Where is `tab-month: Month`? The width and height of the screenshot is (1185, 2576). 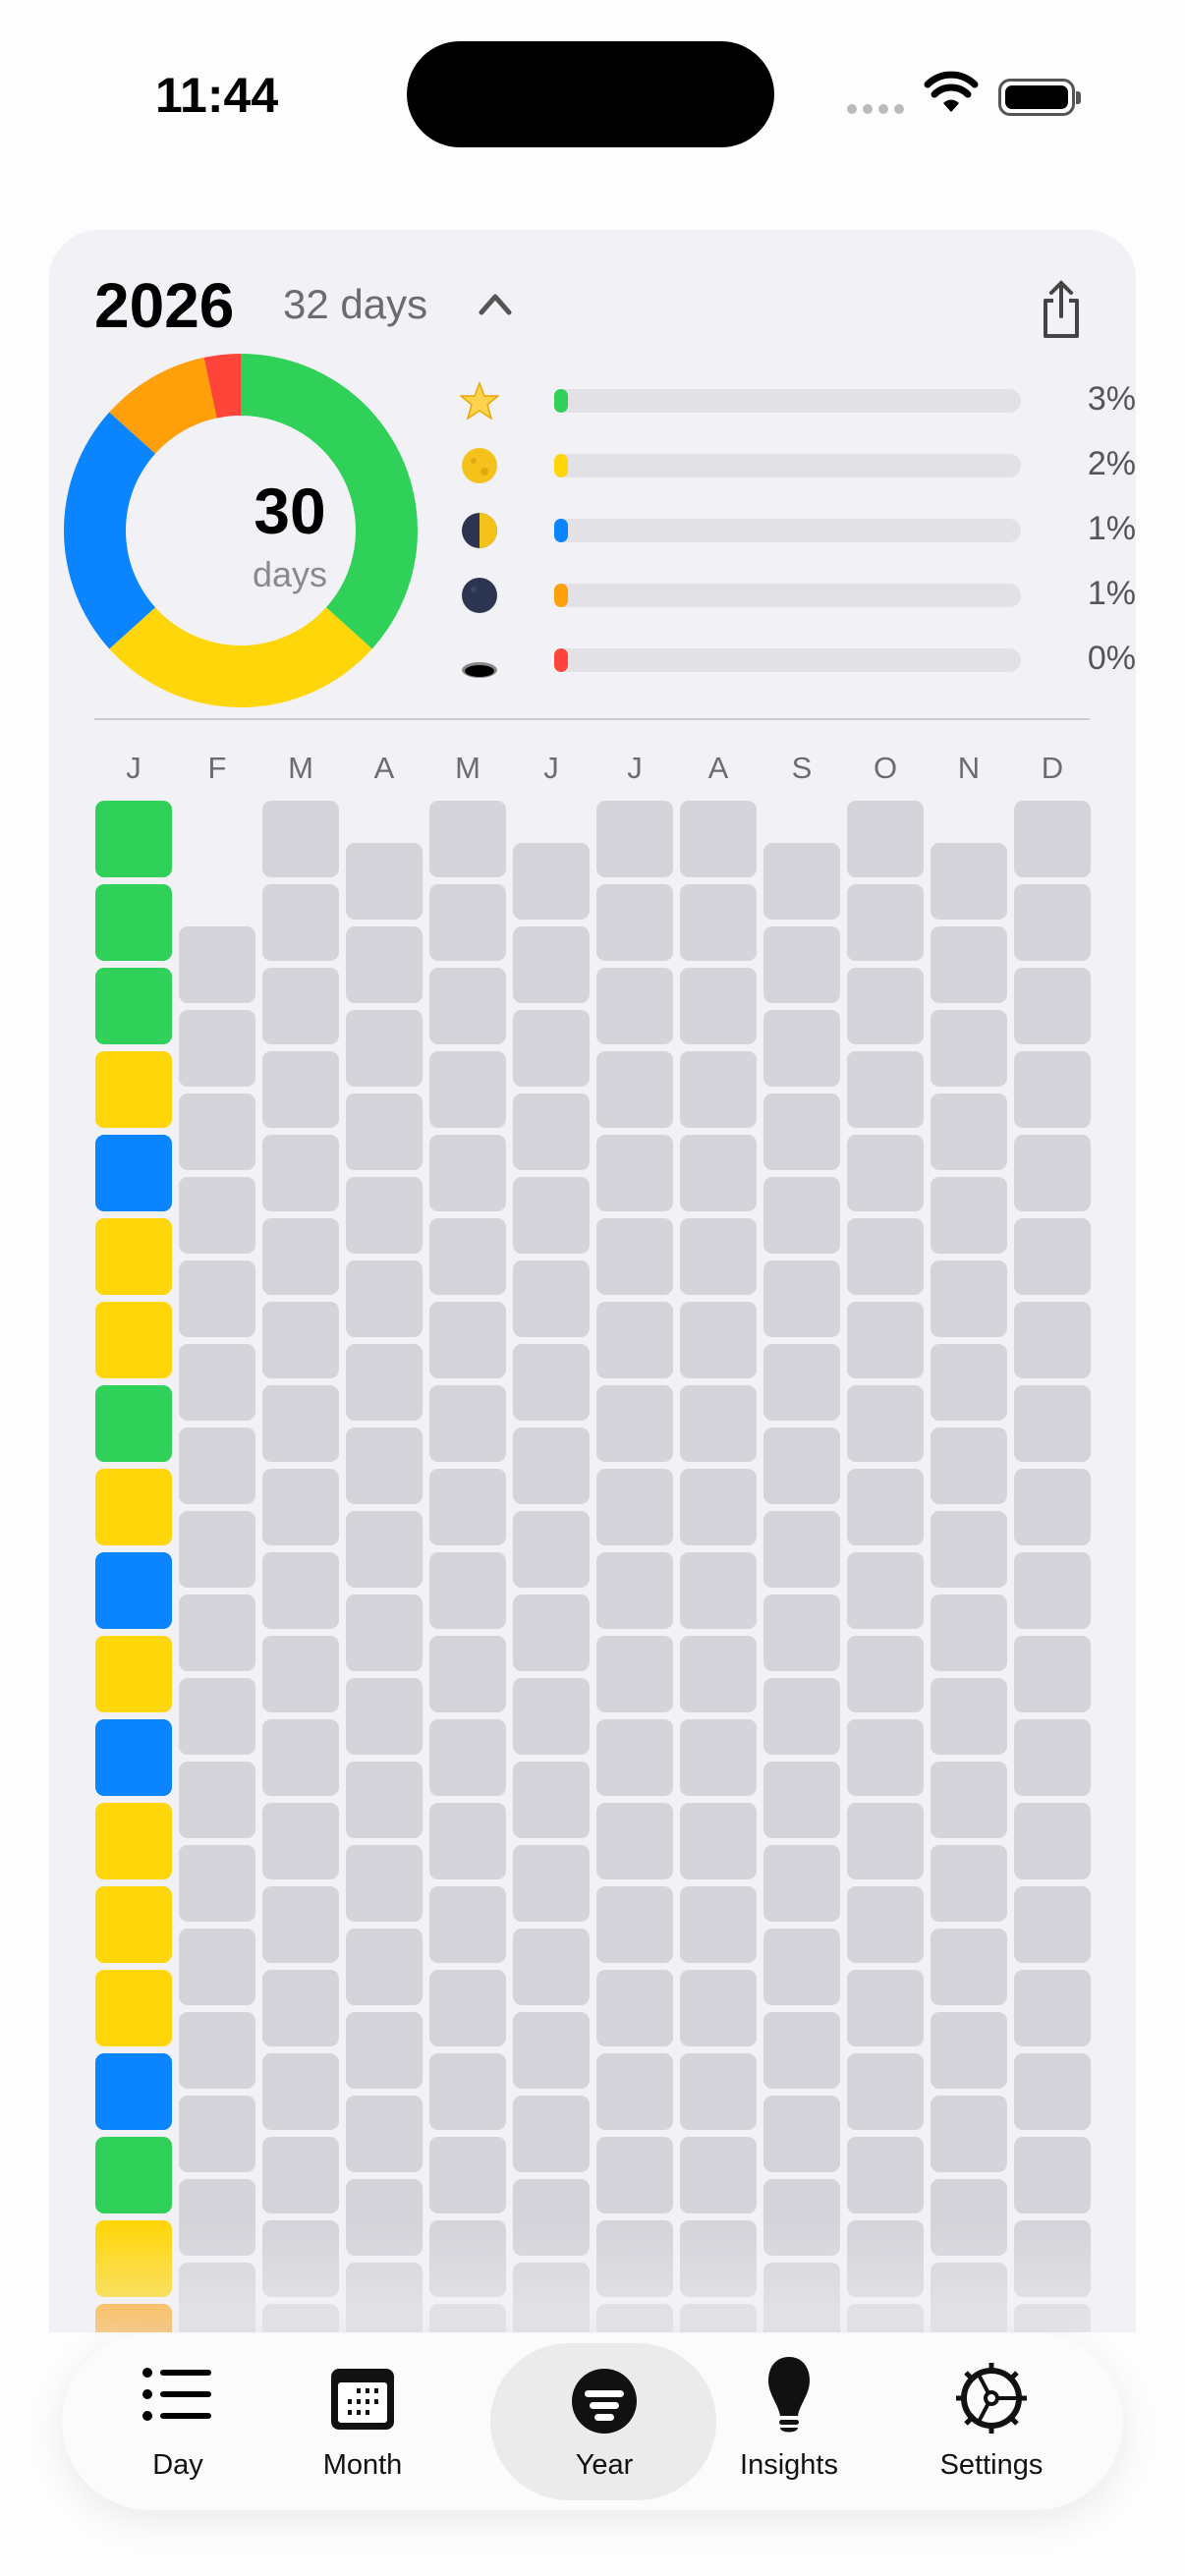 tab-month: Month is located at coordinates (363, 2421).